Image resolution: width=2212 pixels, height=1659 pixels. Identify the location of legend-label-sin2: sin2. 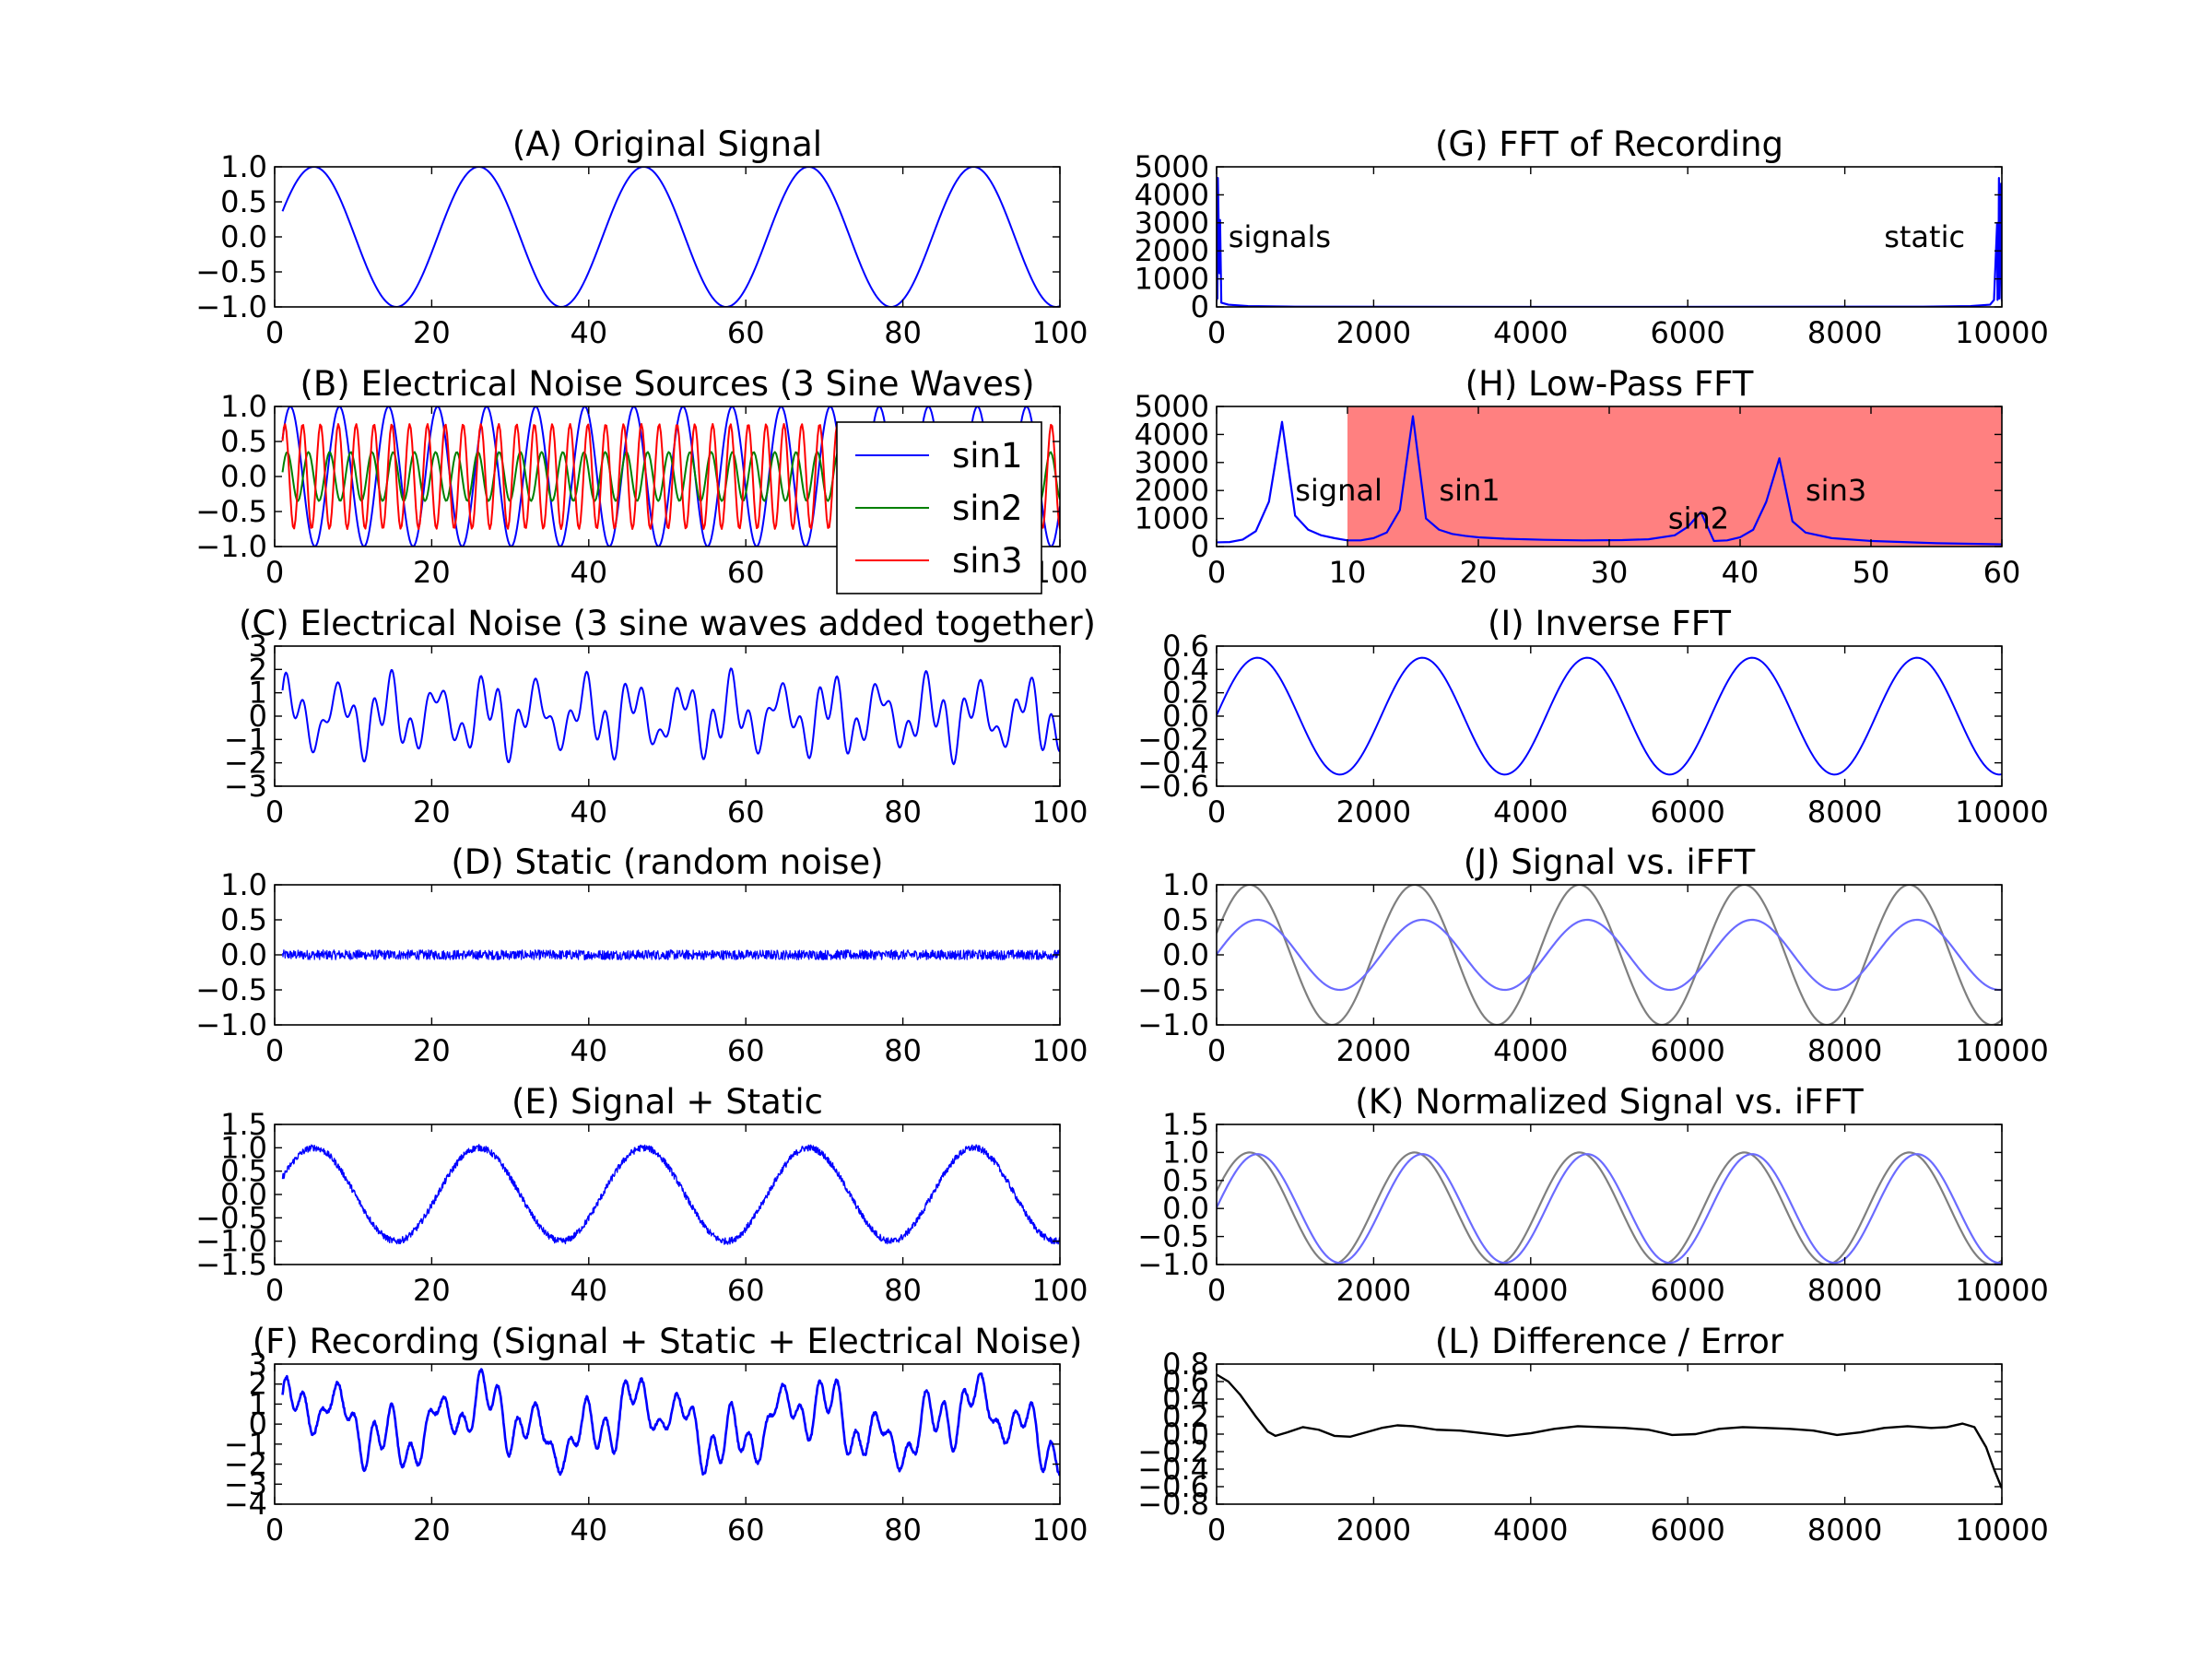
(987, 508).